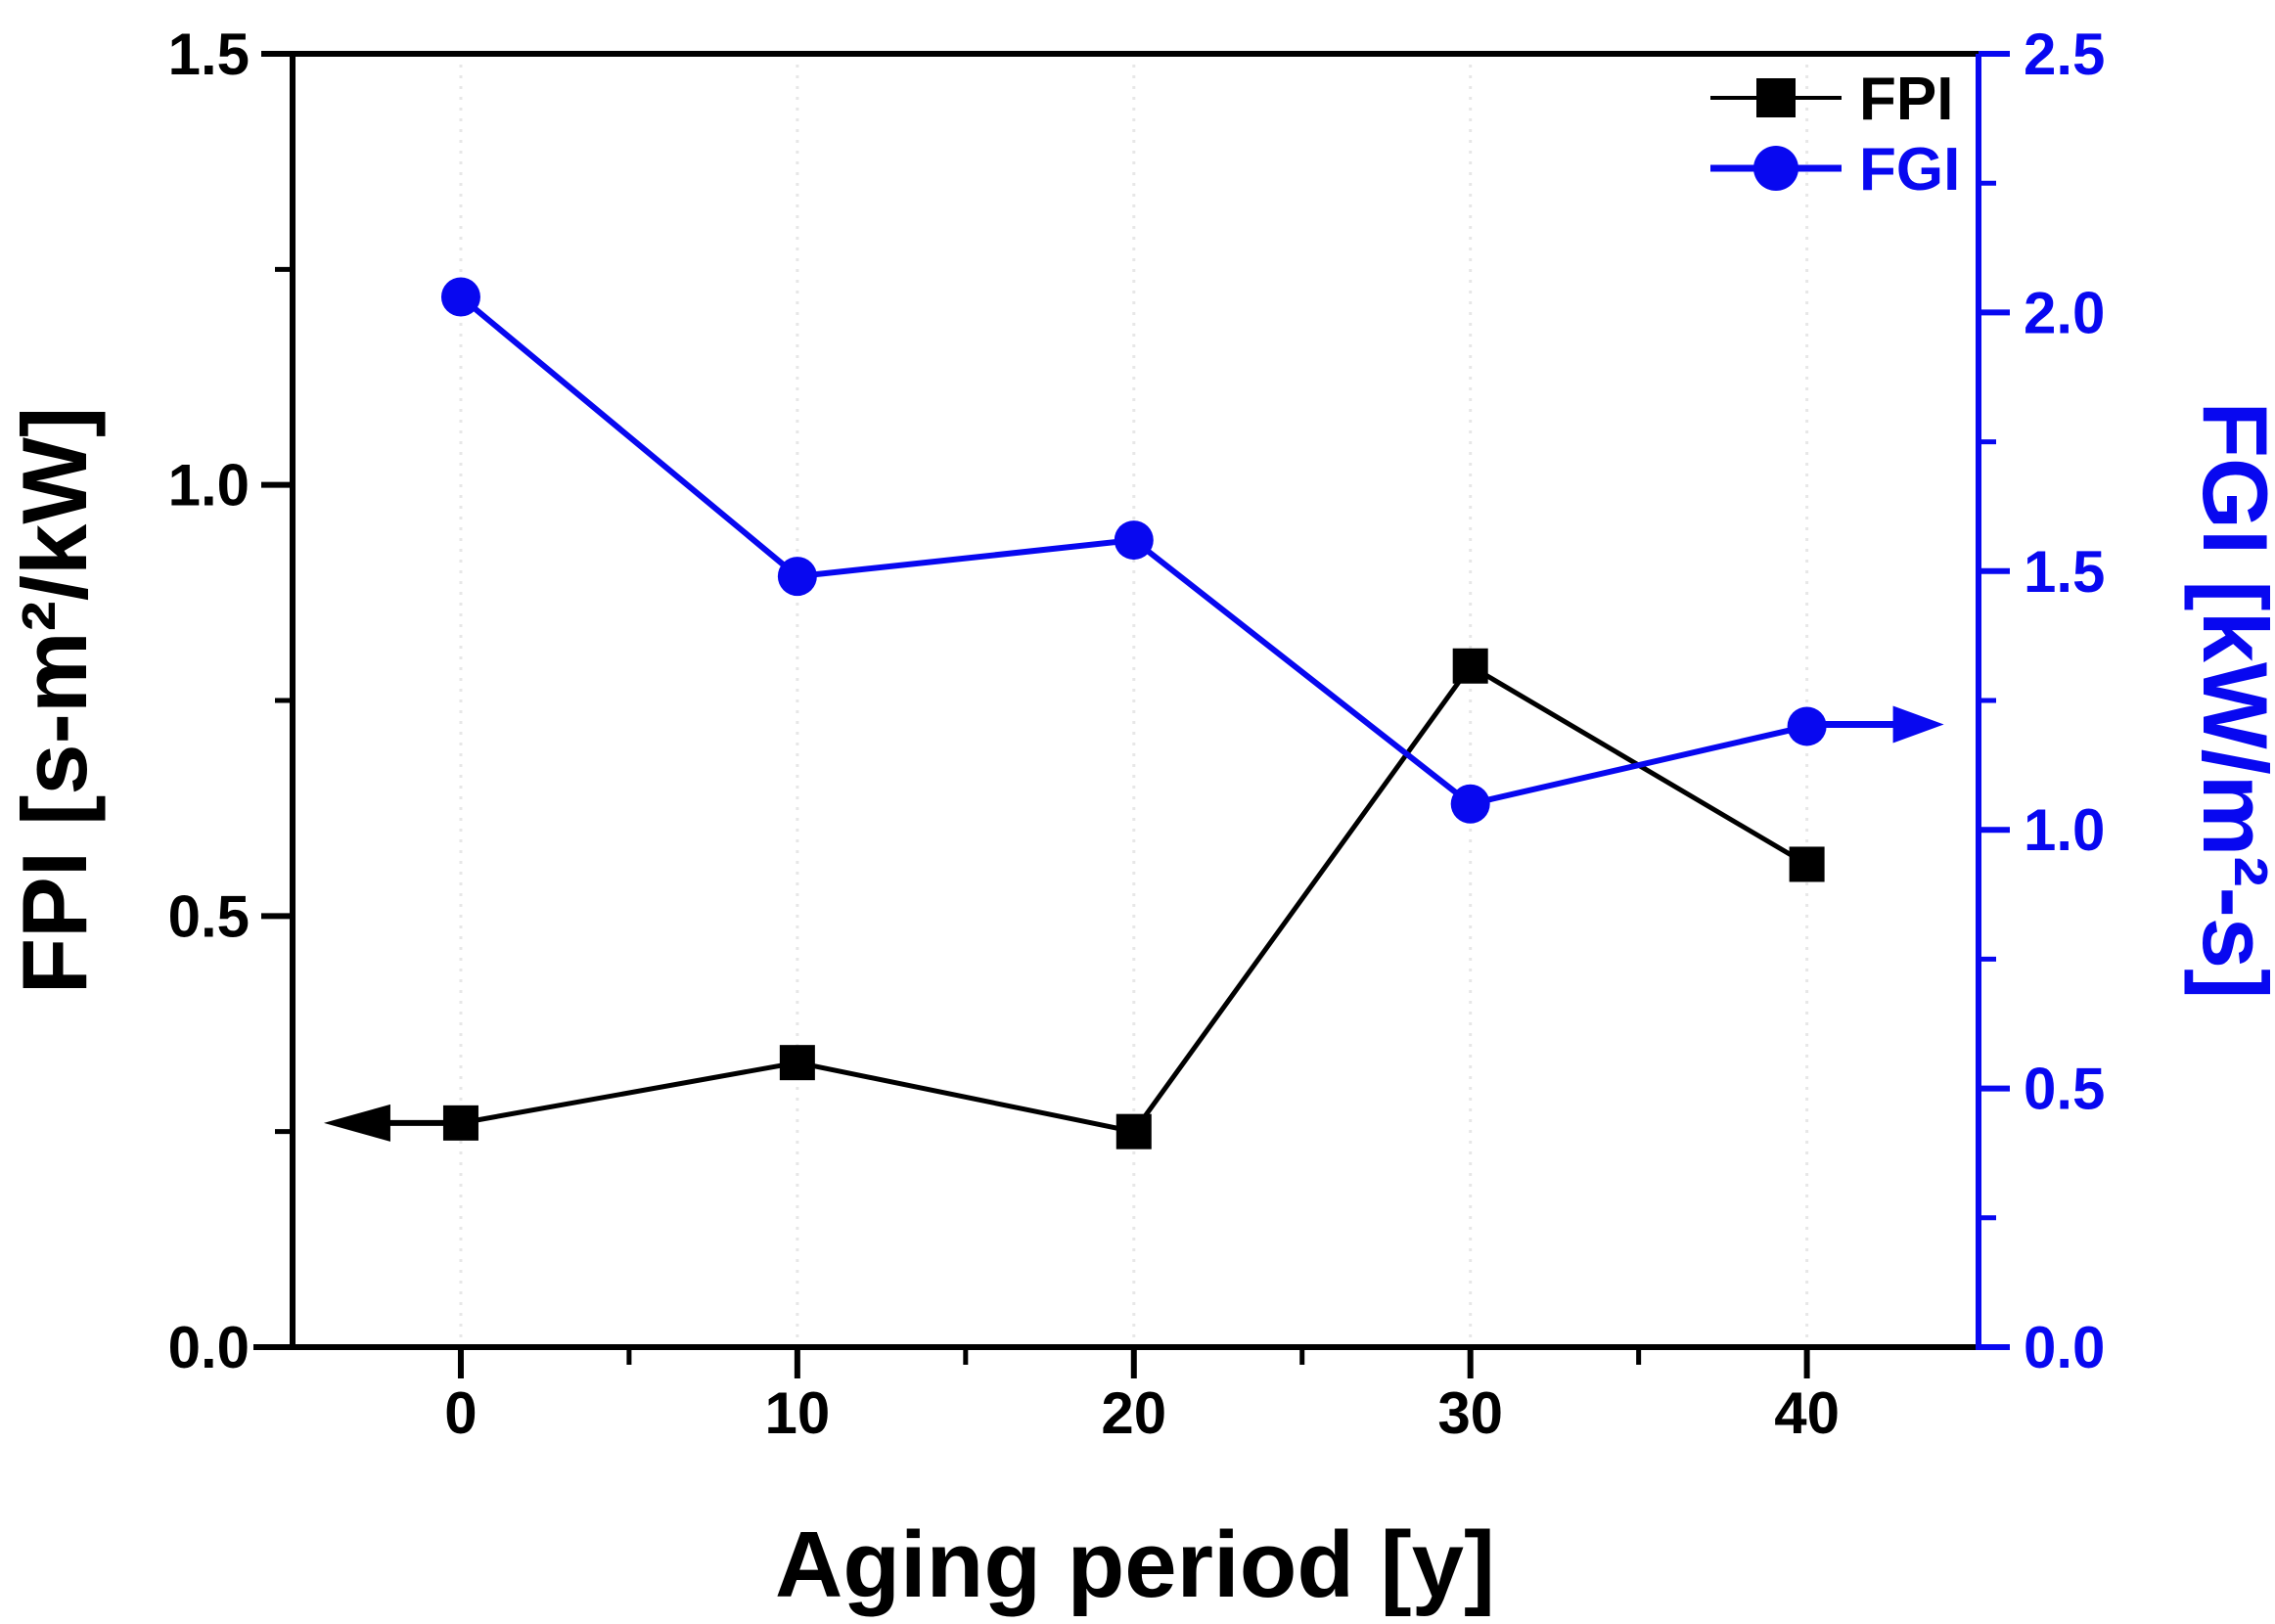  I want to click on x-axis-title: Aging period [y], so click(1135, 1564).